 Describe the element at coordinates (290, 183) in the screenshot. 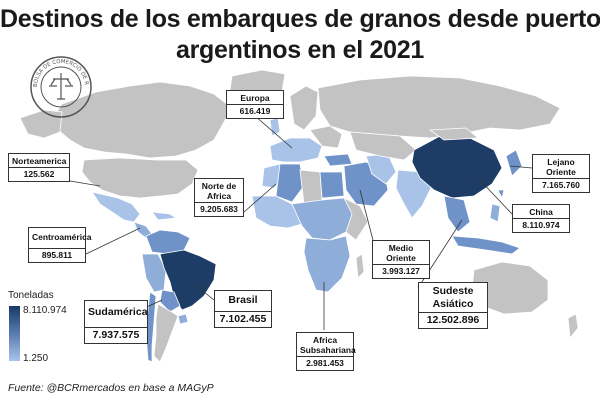

I see `map-algeria` at that location.